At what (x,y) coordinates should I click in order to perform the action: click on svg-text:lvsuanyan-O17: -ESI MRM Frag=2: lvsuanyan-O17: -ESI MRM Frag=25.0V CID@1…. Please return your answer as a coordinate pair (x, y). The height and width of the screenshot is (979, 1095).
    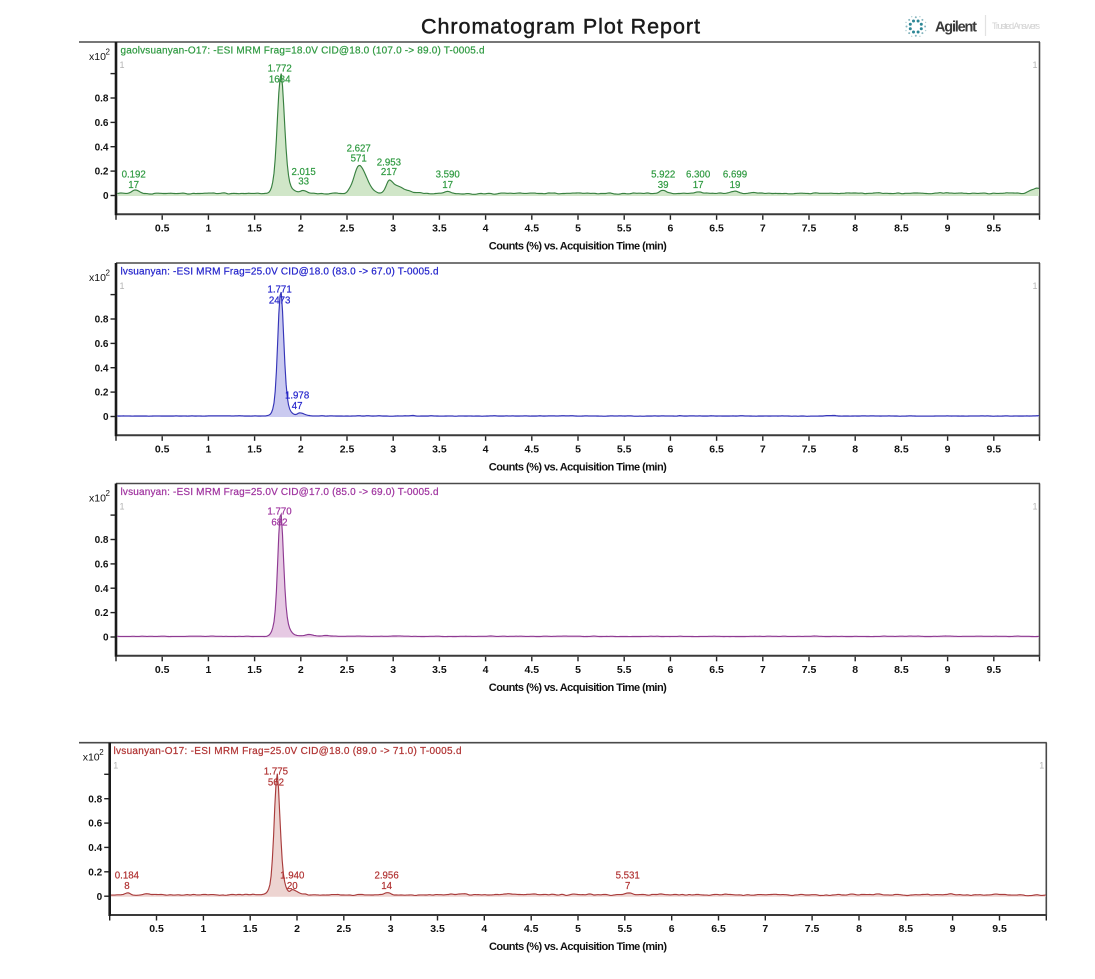
    Looking at the image, I should click on (288, 751).